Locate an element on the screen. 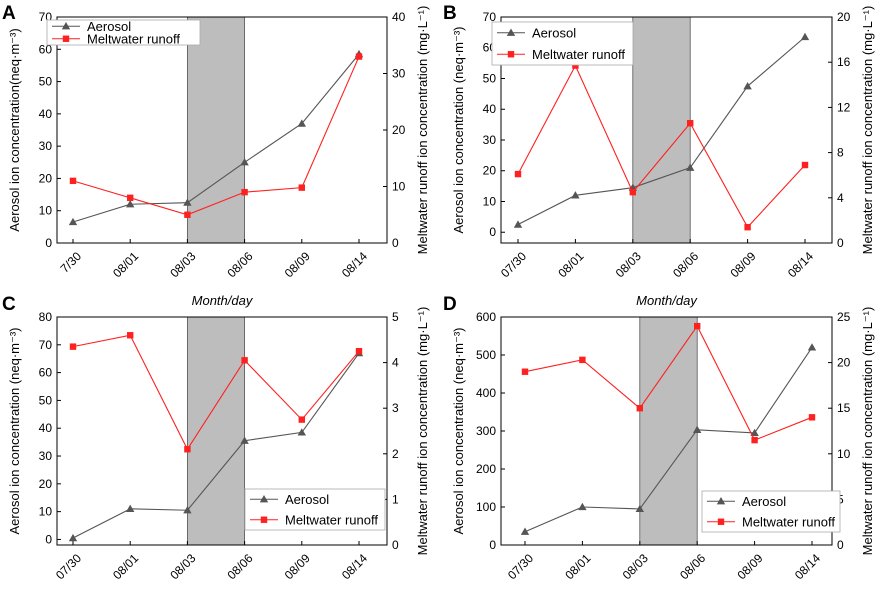 Image resolution: width=886 pixels, height=610 pixels. right-tick-label: 15 is located at coordinates (844, 408).